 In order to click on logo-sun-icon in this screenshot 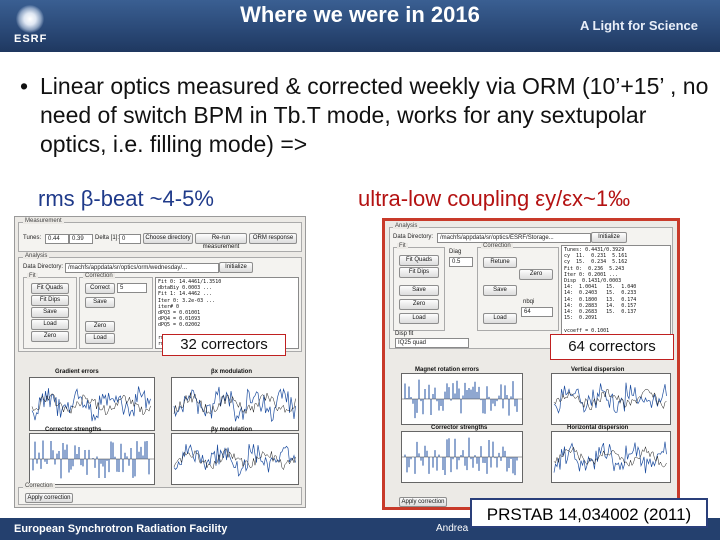, I will do `click(30, 19)`.